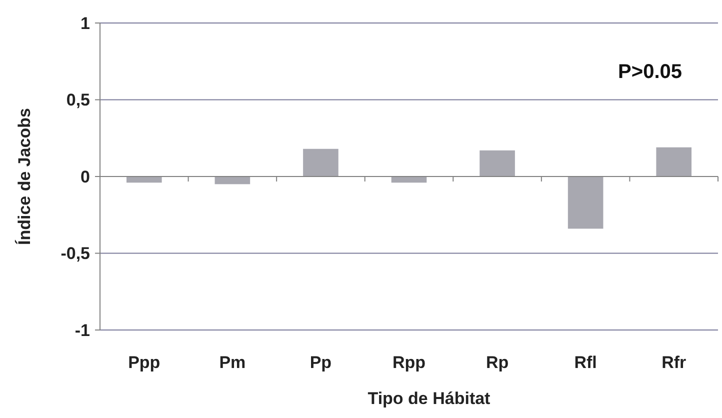 The width and height of the screenshot is (722, 418). What do you see at coordinates (144, 362) in the screenshot?
I see `x-tick-label: Ppp` at bounding box center [144, 362].